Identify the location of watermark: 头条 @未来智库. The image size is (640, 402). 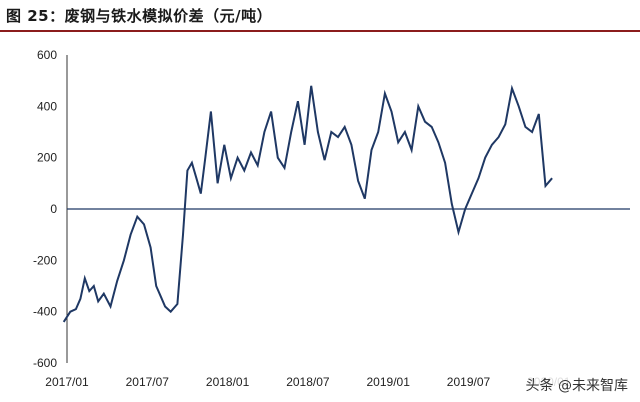
(576, 385).